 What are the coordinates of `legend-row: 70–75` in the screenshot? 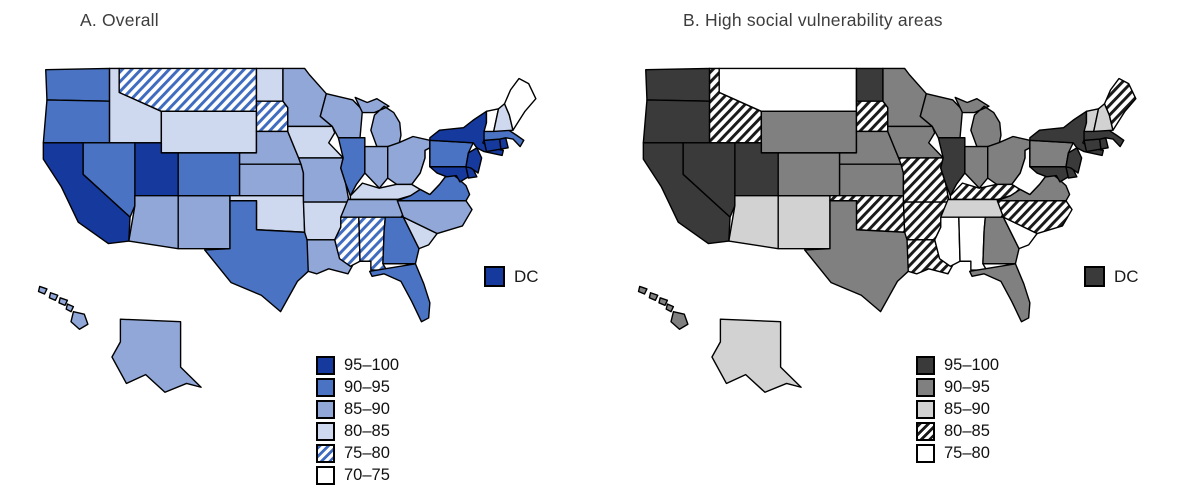 It's located at (357, 475).